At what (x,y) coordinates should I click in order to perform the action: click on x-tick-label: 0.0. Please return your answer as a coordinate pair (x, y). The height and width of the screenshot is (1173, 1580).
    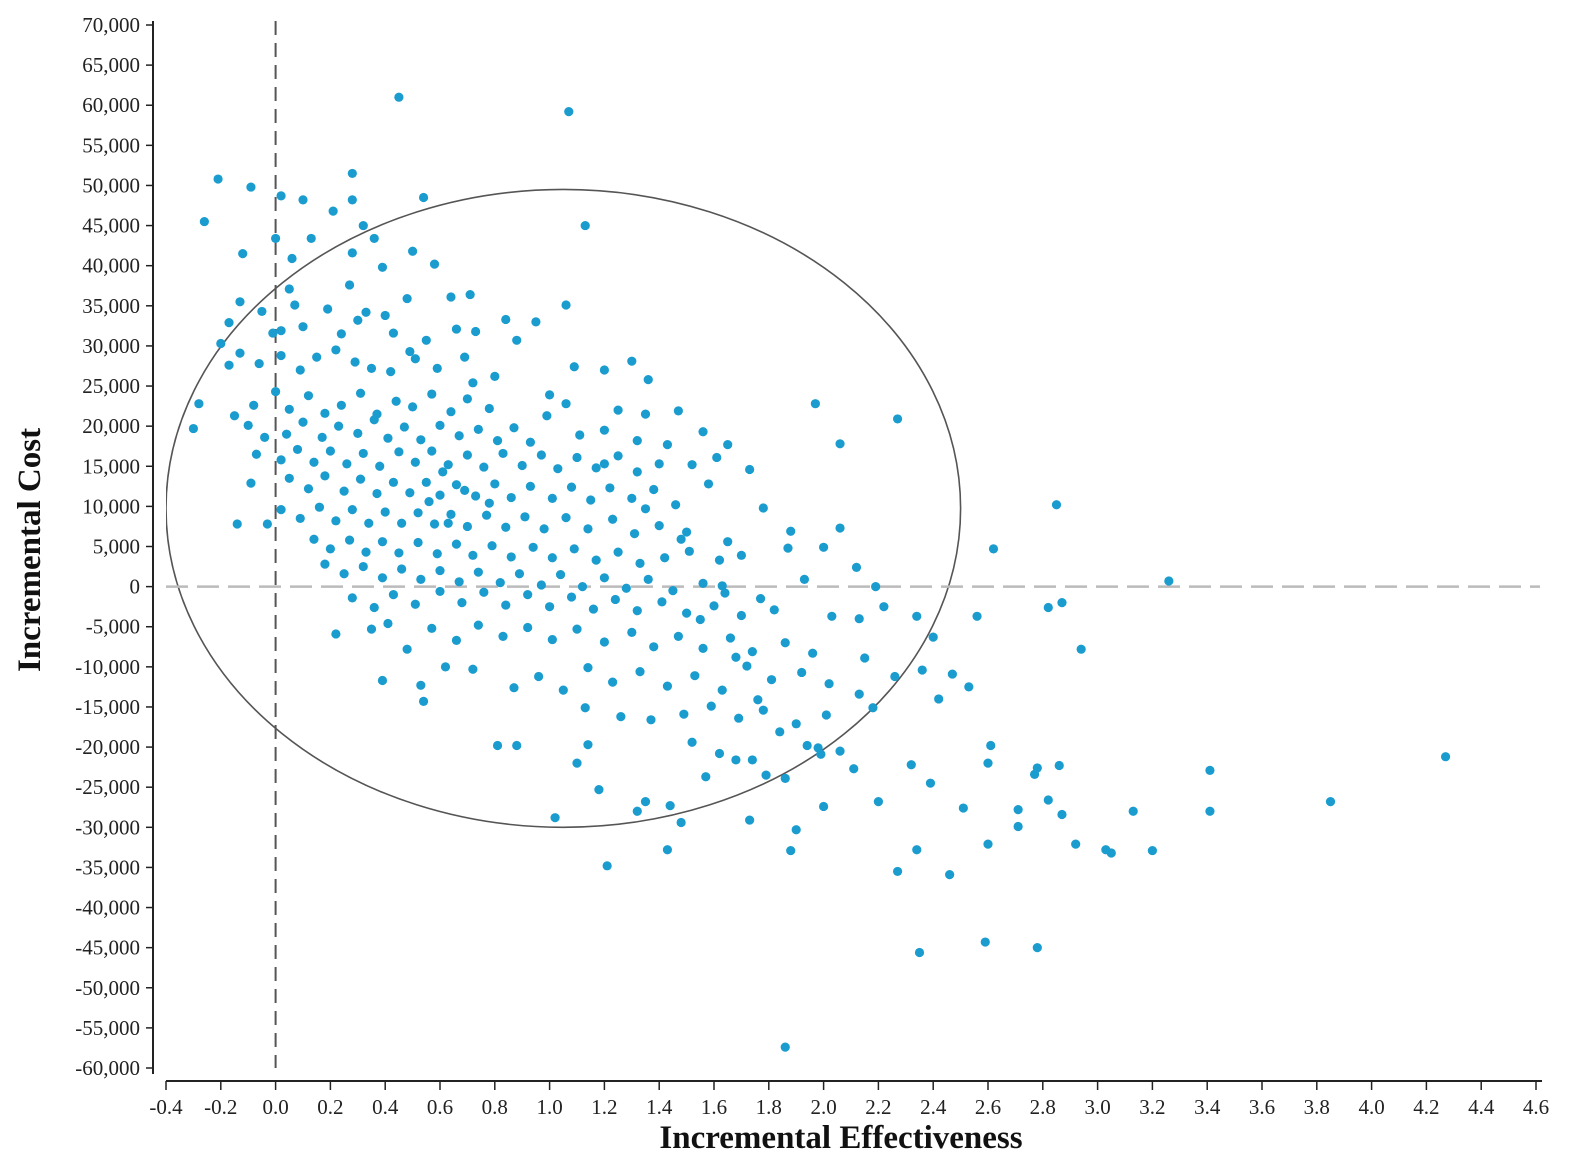
    Looking at the image, I should click on (275, 1107).